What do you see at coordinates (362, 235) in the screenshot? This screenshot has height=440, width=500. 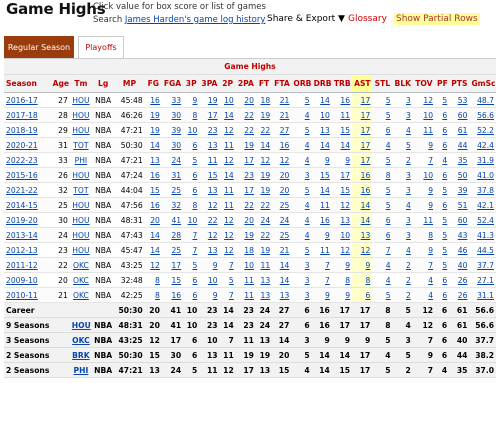 I see `cell-ast: 13` at bounding box center [362, 235].